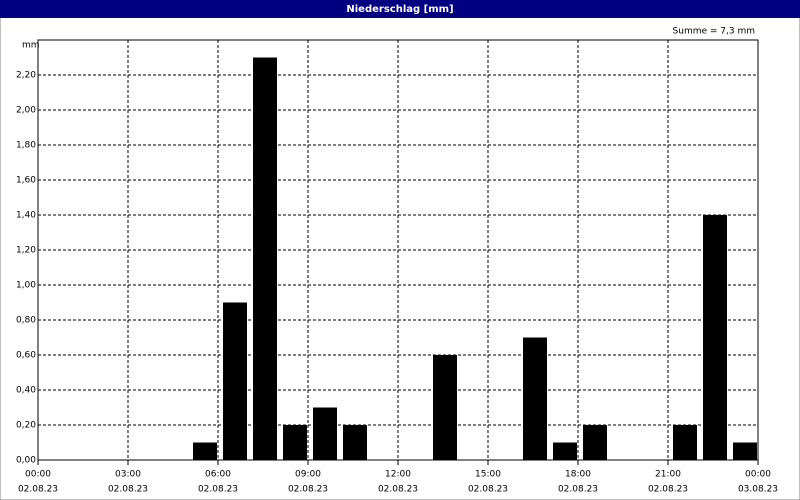 The width and height of the screenshot is (800, 500). I want to click on x-tick-label: 06:00, so click(218, 475).